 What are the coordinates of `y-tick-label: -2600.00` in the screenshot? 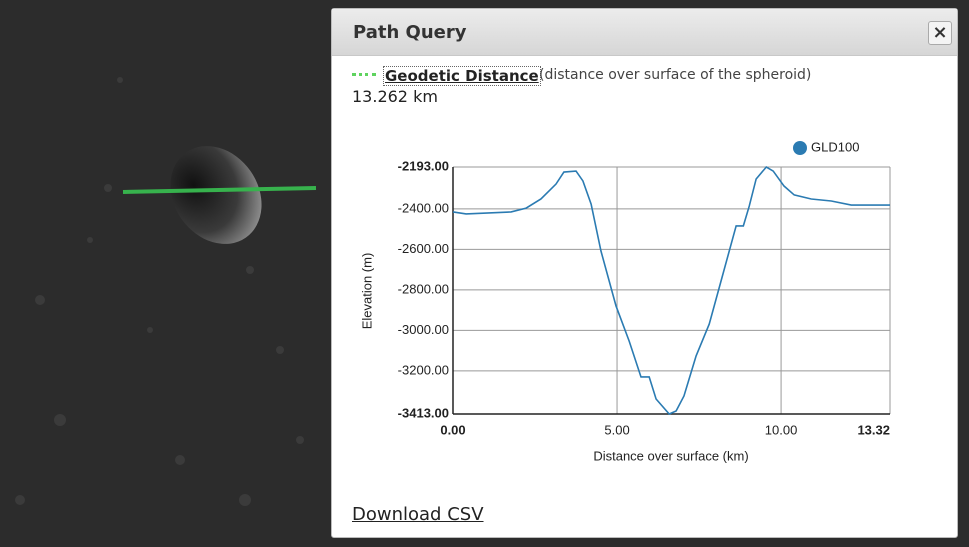 It's located at (423, 248).